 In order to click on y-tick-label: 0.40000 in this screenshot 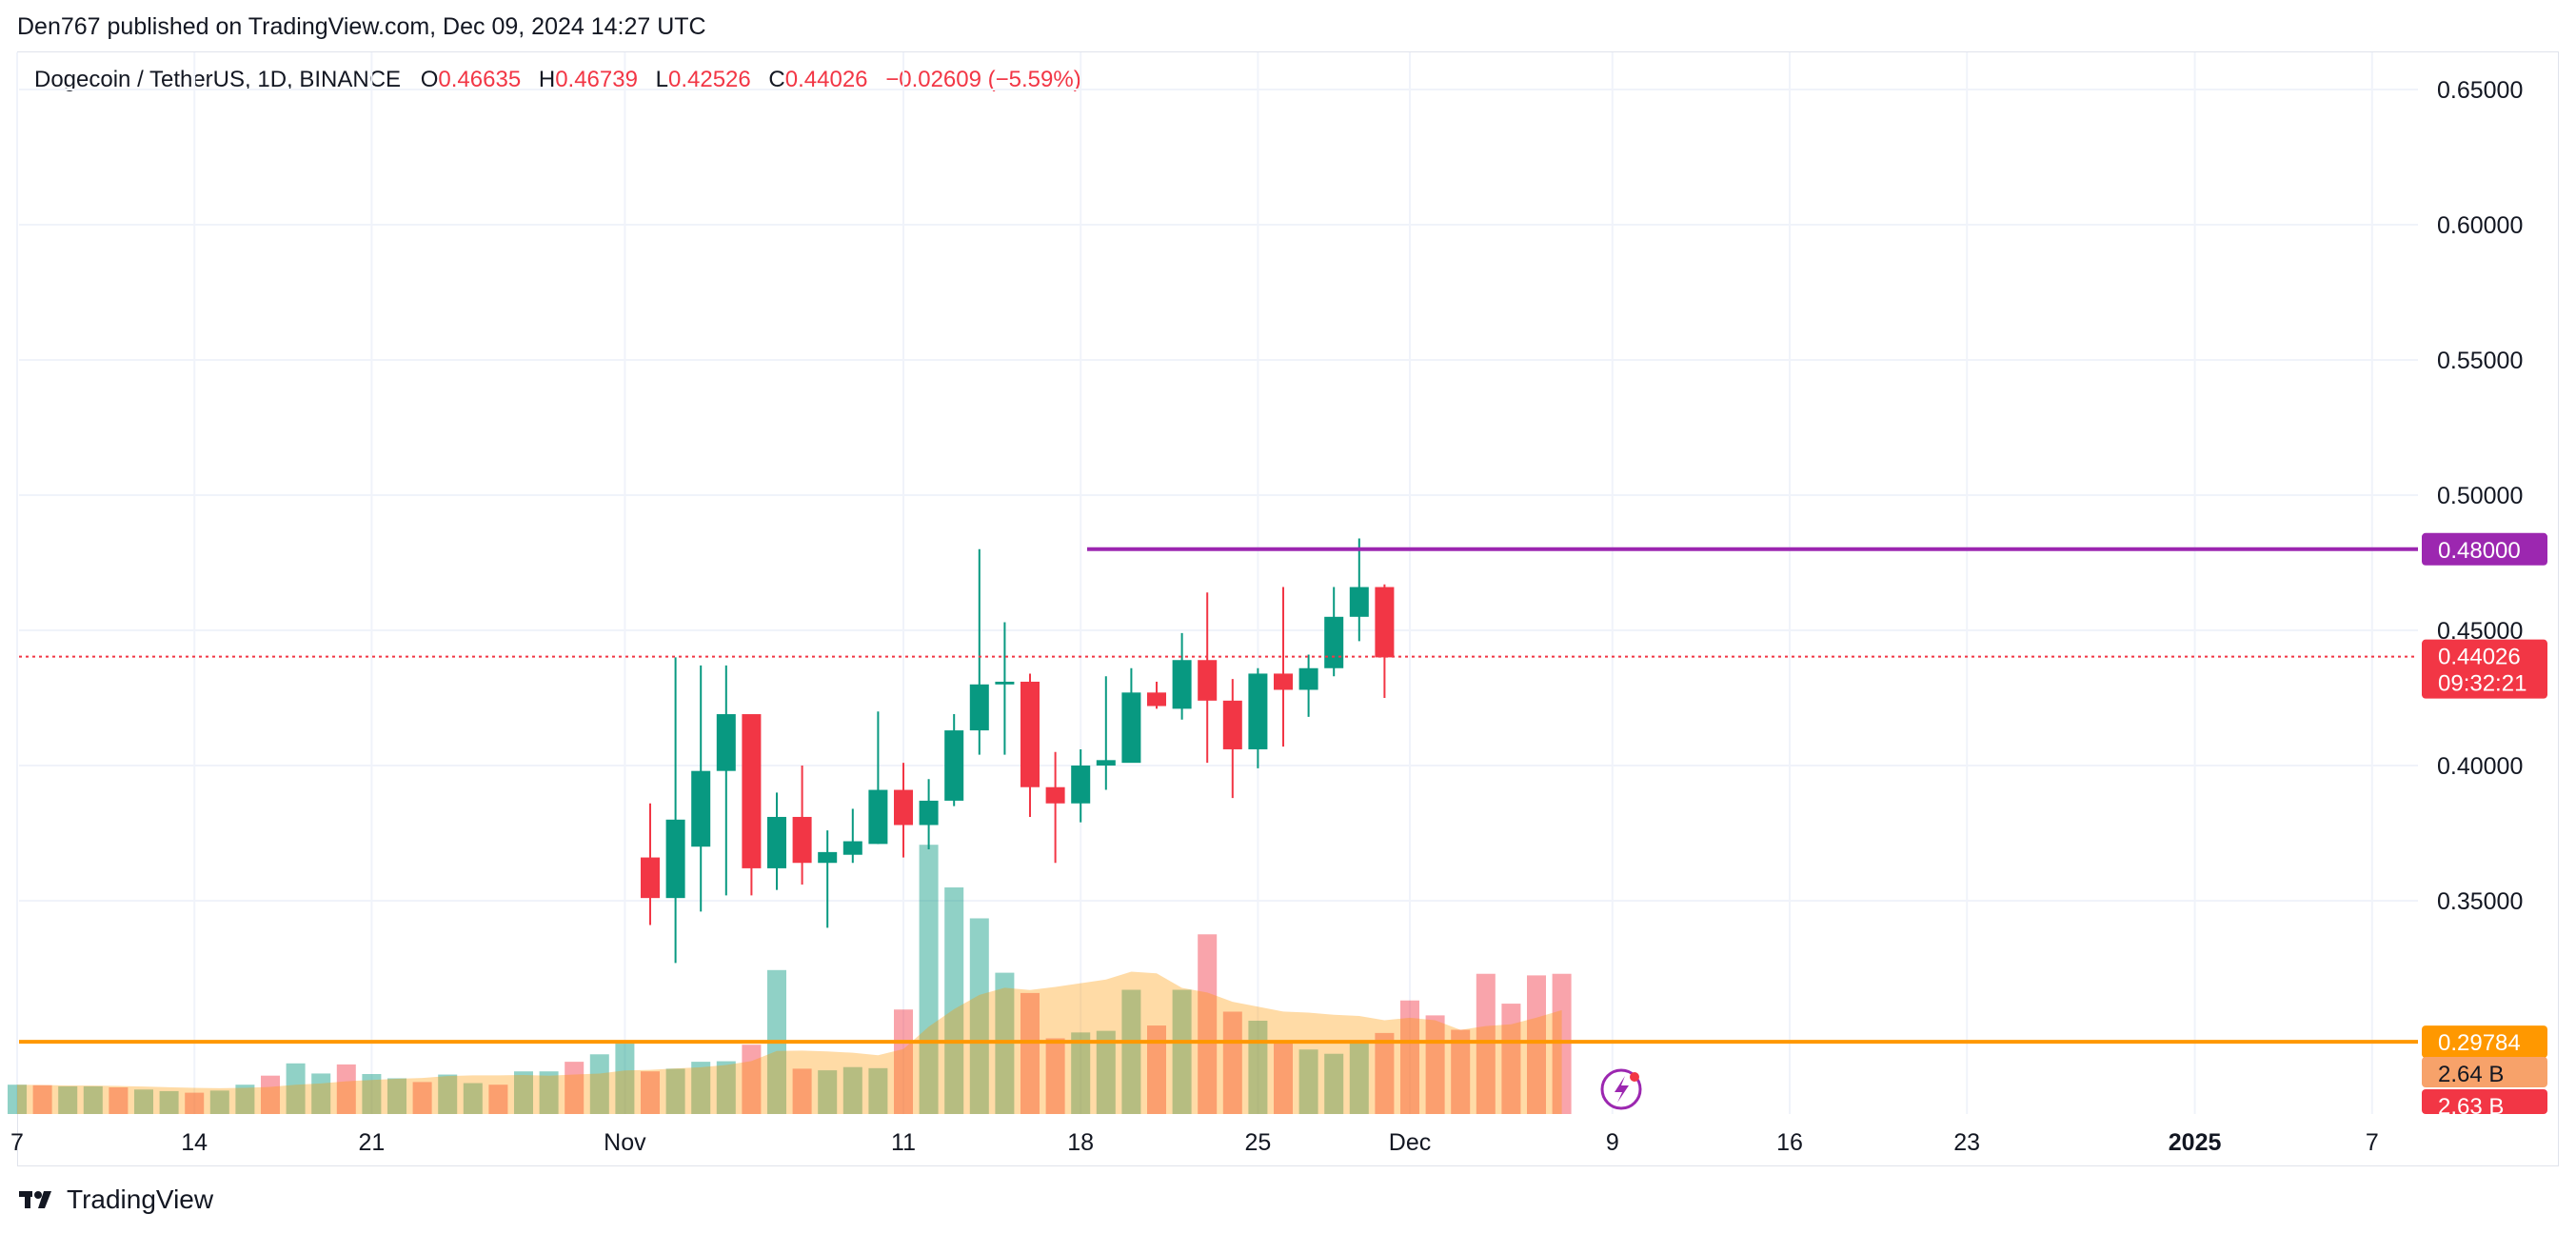, I will do `click(2480, 766)`.